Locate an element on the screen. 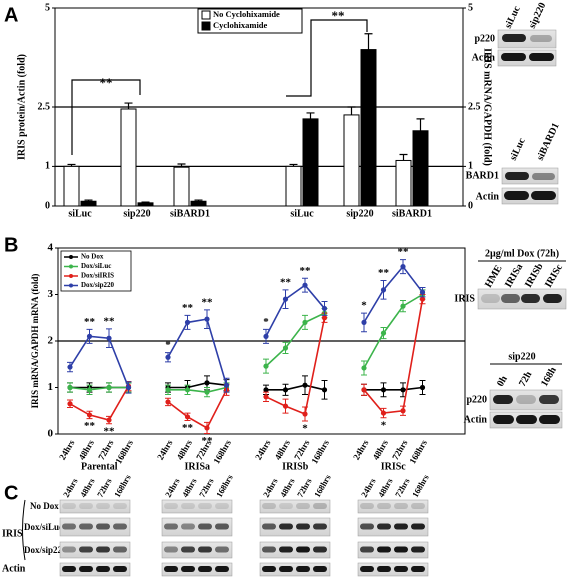 This screenshot has height=579, width=570. group-label: IRISb is located at coordinates (295, 466).